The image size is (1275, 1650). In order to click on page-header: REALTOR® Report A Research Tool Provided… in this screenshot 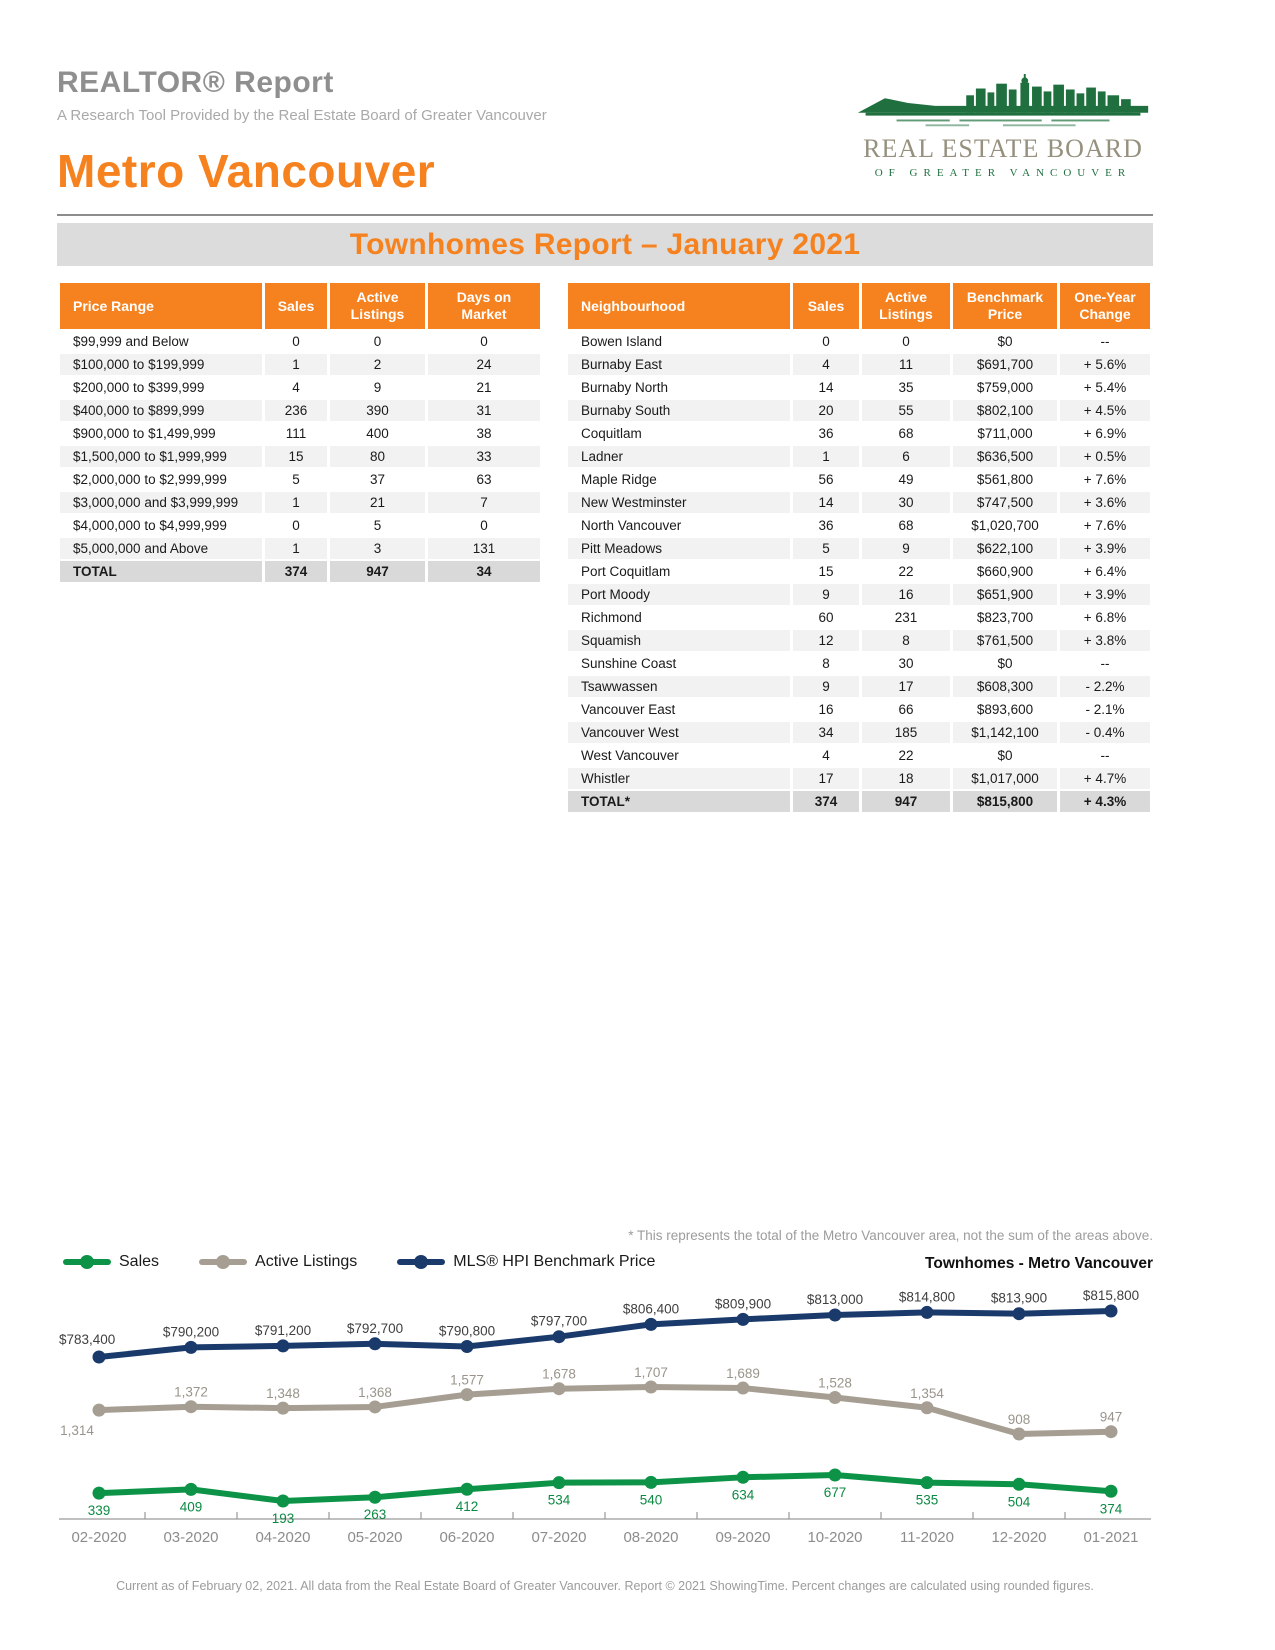, I will do `click(605, 99)`.